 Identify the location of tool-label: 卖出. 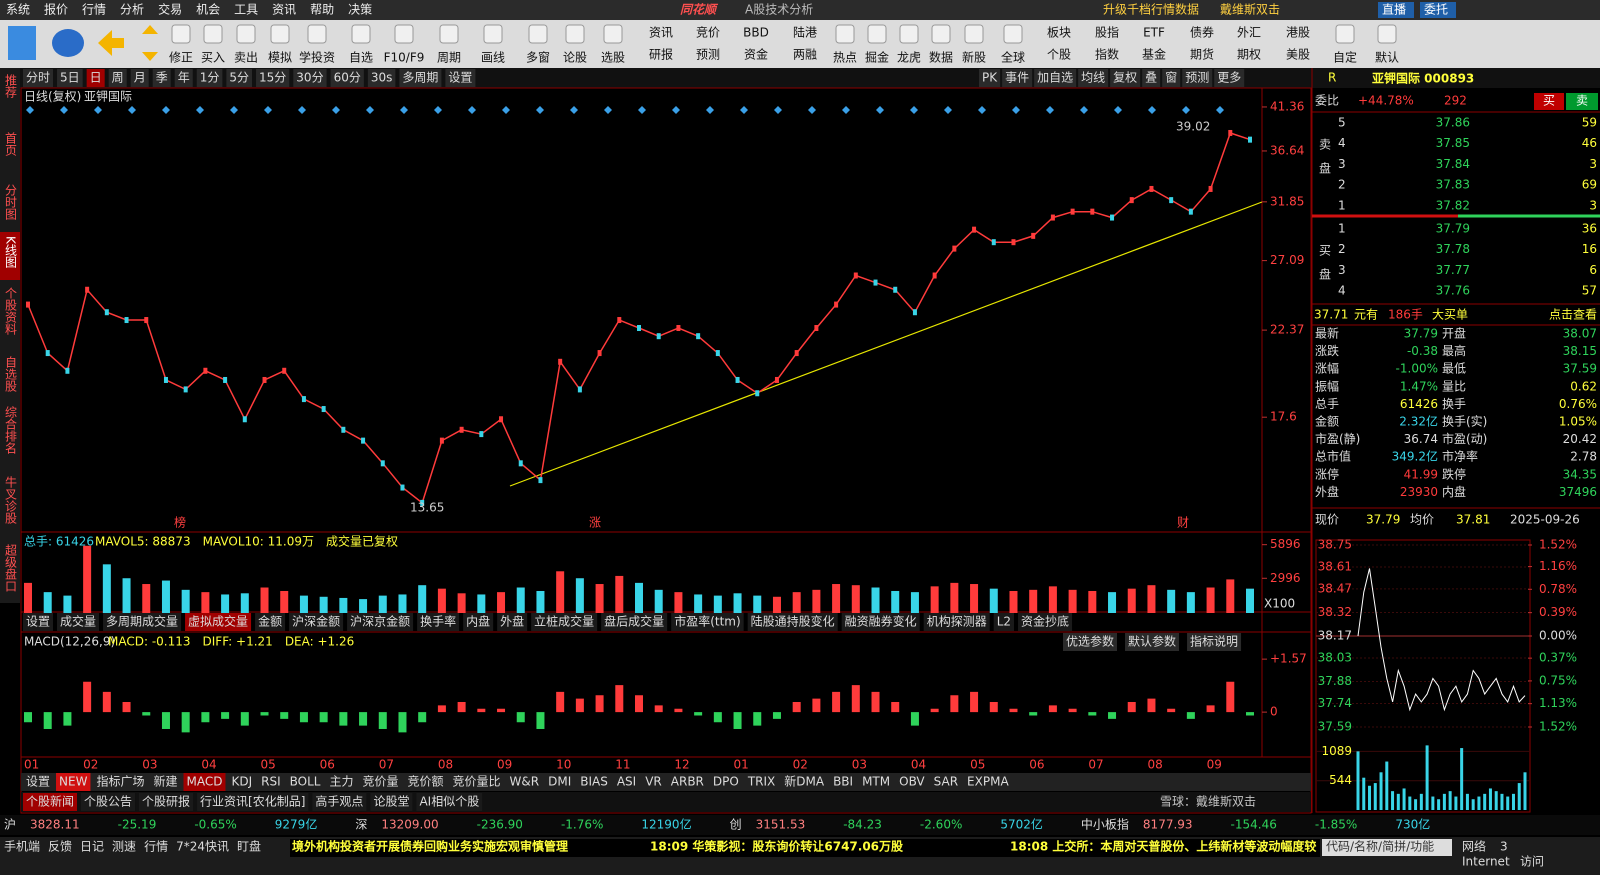
(246, 58).